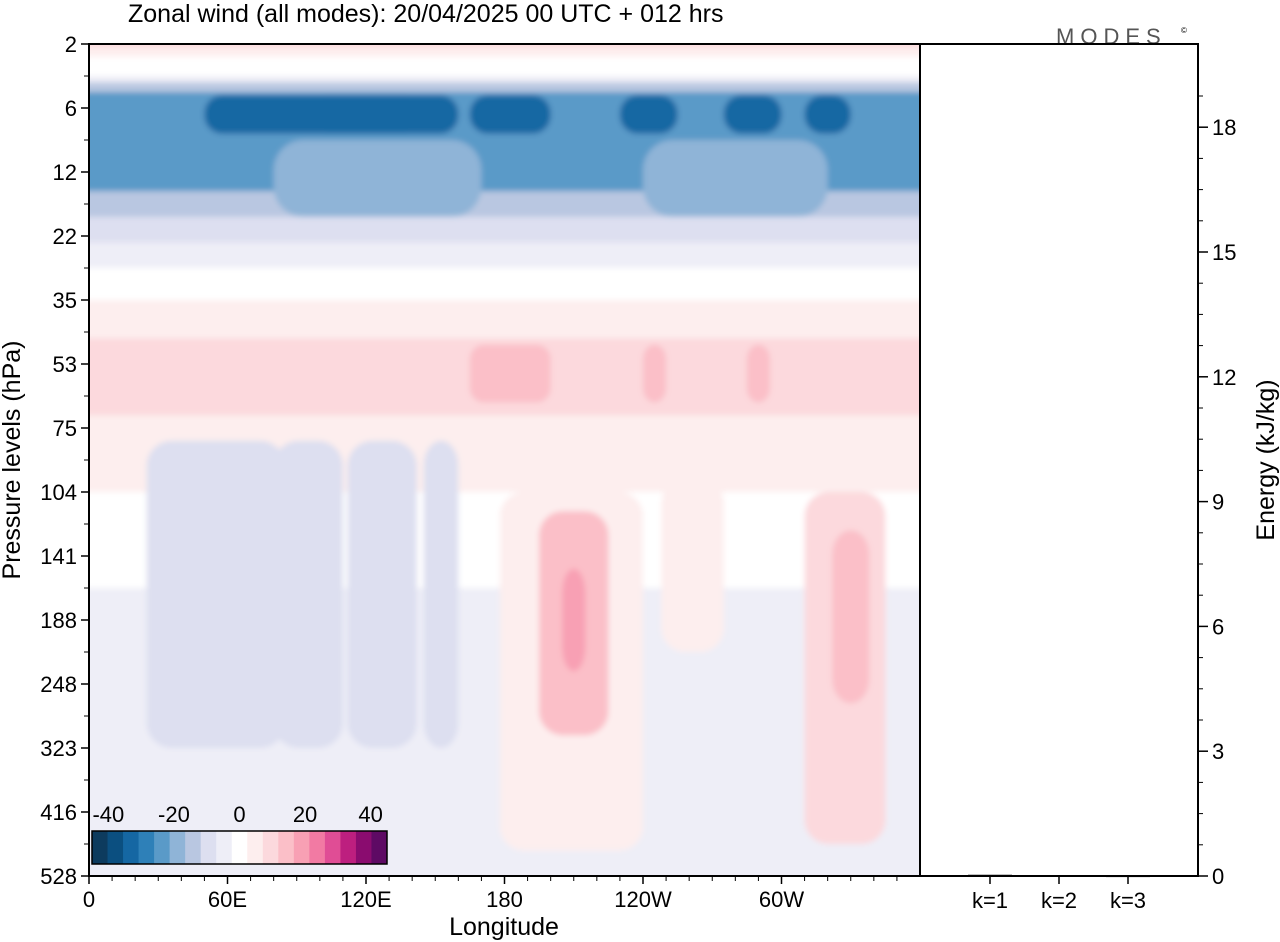 This screenshot has height=942, width=1280. What do you see at coordinates (781, 899) in the screenshot?
I see `x-tick-label: 60W` at bounding box center [781, 899].